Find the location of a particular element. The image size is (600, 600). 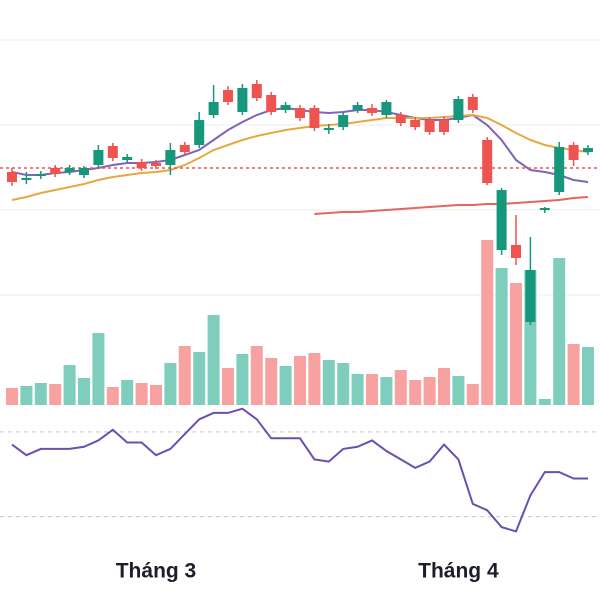

x-tick-label: Tháng 3 is located at coordinates (156, 571).